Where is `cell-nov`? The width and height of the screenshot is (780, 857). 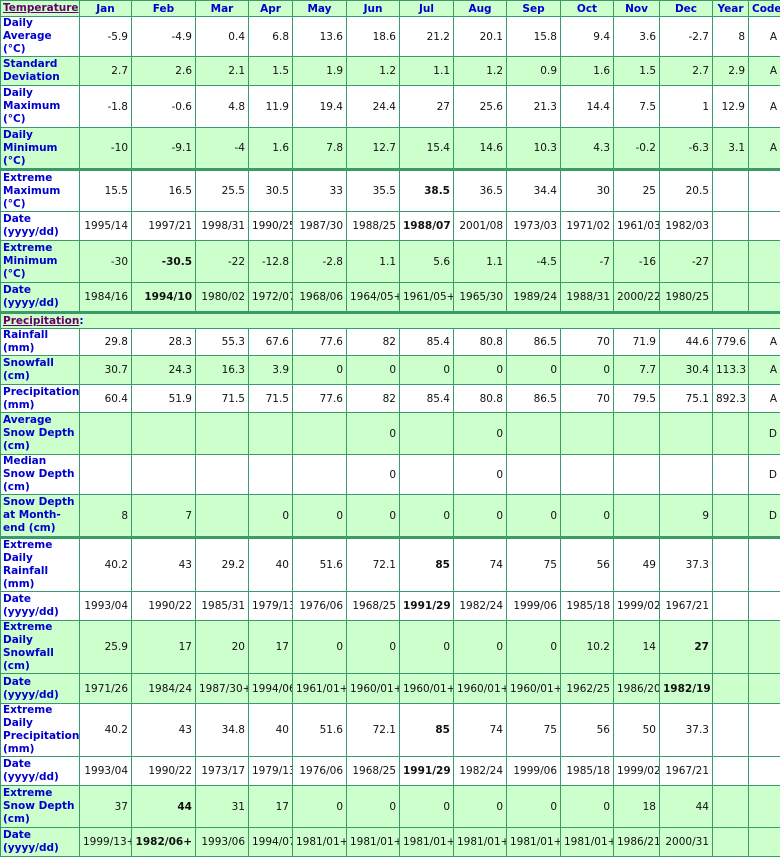
cell-nov is located at coordinates (637, 434).